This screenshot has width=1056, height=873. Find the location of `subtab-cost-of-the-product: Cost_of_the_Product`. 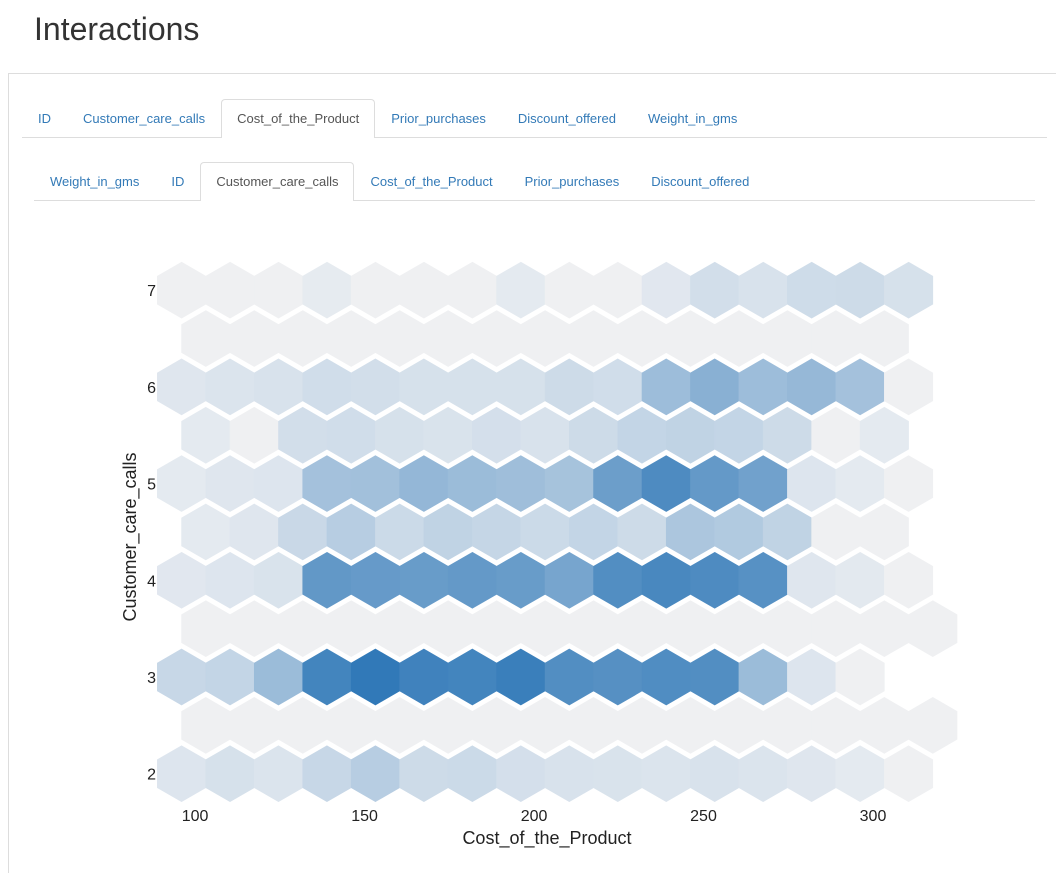

subtab-cost-of-the-product: Cost_of_the_Product is located at coordinates (431, 181).